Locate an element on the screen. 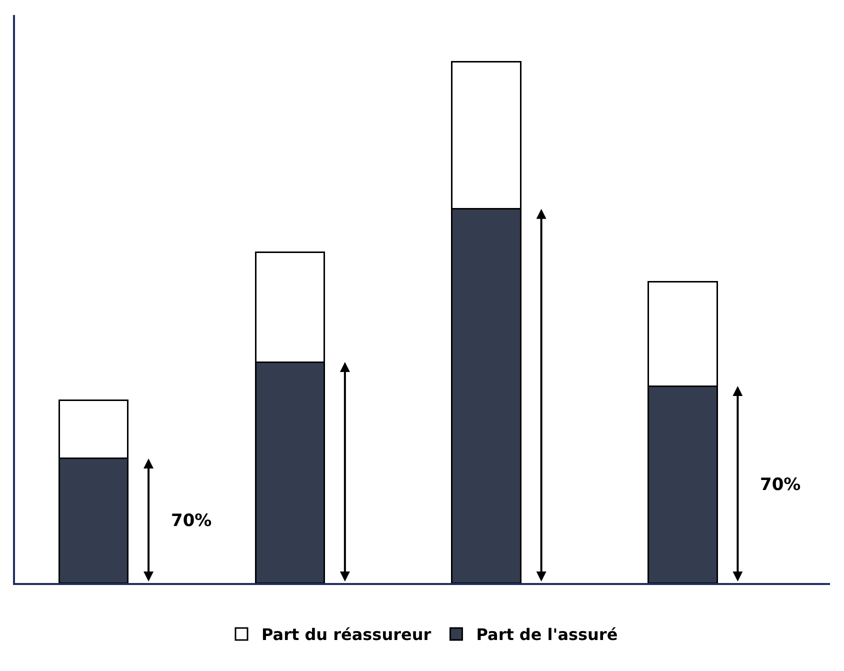 The image size is (844, 671). legend-label: Part du réassureur is located at coordinates (347, 634).